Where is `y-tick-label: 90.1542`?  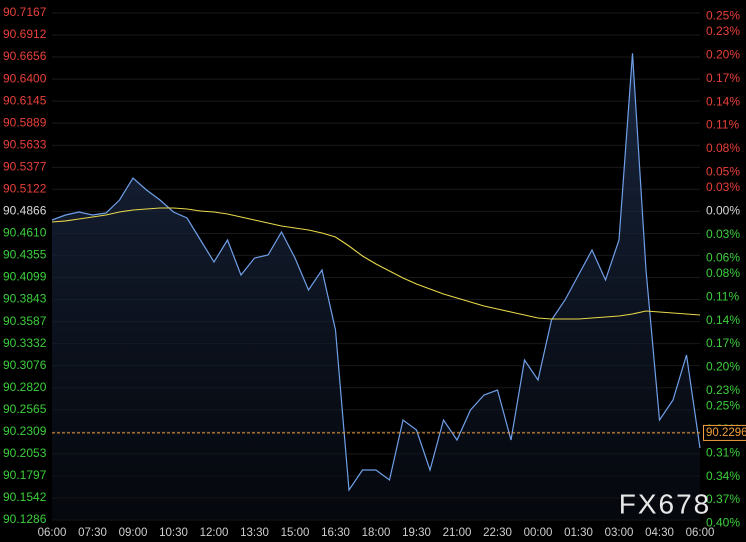
y-tick-label: 90.1542 is located at coordinates (25, 497).